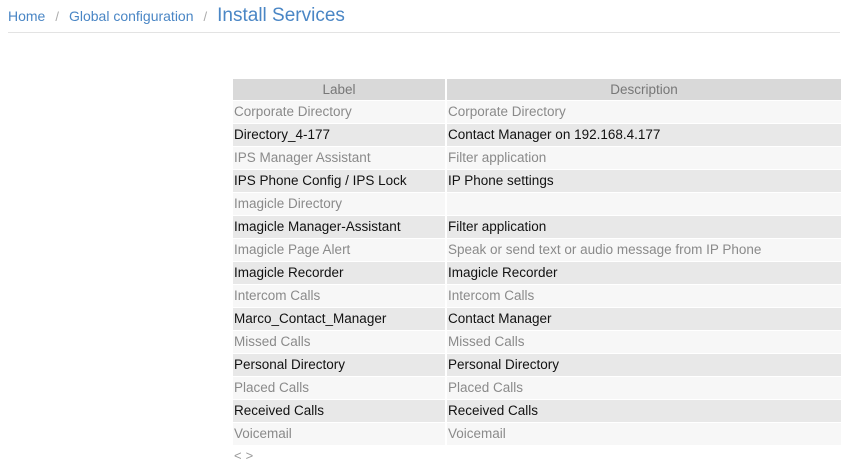 This screenshot has width=842, height=468. I want to click on table-row: Placed Calls Placed Calls, so click(537, 388).